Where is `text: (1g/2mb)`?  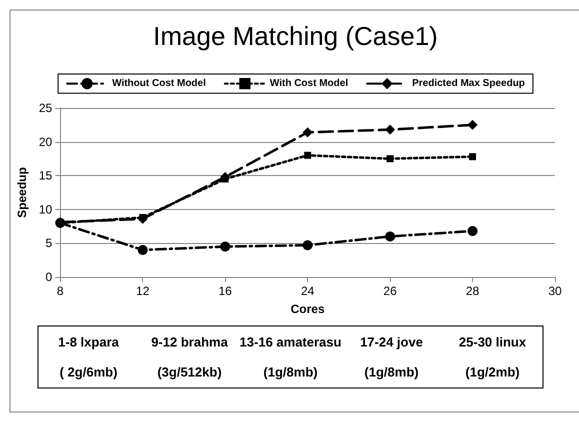 text: (1g/2mb) is located at coordinates (492, 372).